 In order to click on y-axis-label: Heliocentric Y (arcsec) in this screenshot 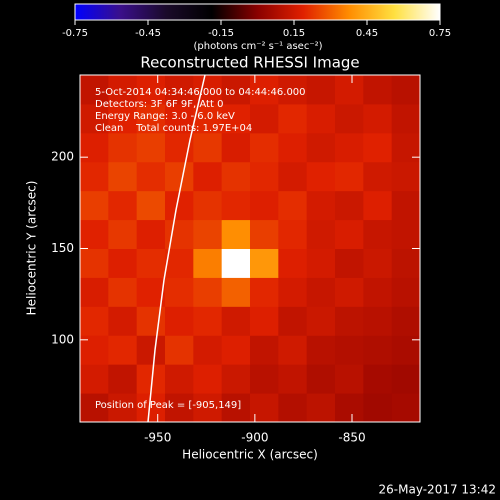, I will do `click(32, 248)`.